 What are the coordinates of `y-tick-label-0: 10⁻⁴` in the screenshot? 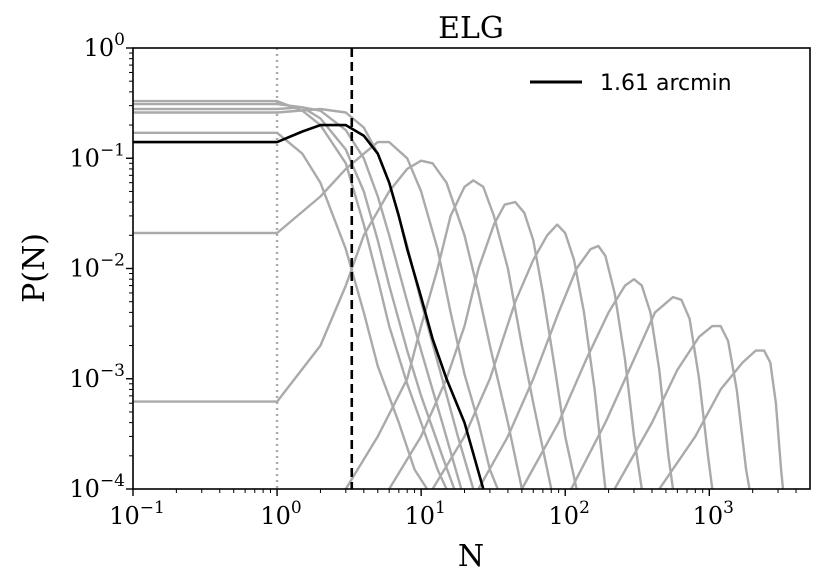 It's located at (97, 487).